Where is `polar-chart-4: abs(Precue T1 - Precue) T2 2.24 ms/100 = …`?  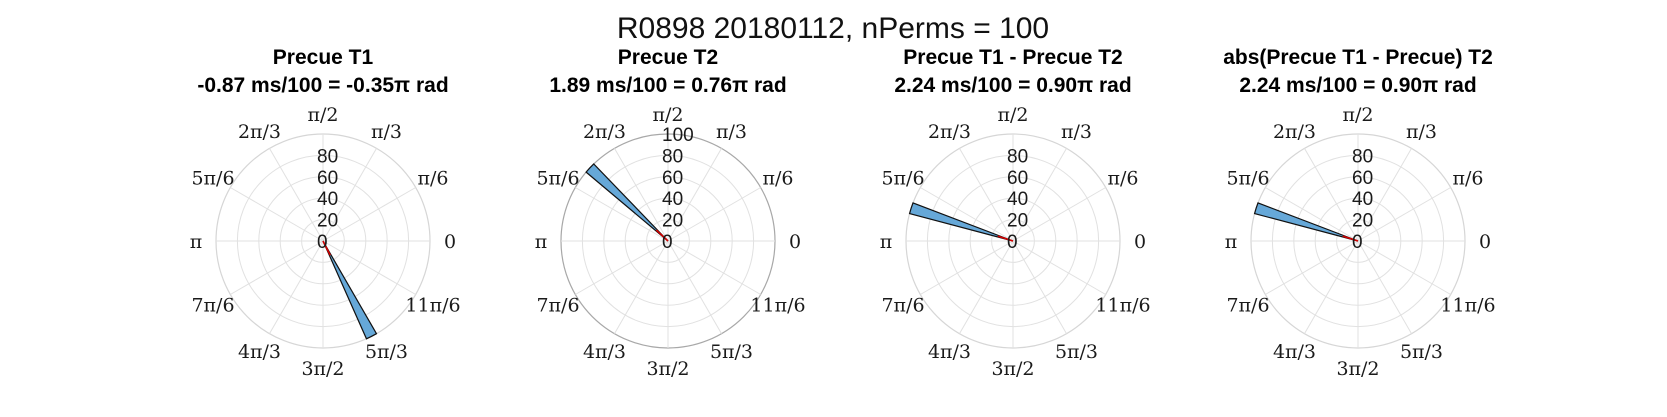 polar-chart-4: abs(Precue T1 - Precue) T2 2.24 ms/100 = … is located at coordinates (1359, 213).